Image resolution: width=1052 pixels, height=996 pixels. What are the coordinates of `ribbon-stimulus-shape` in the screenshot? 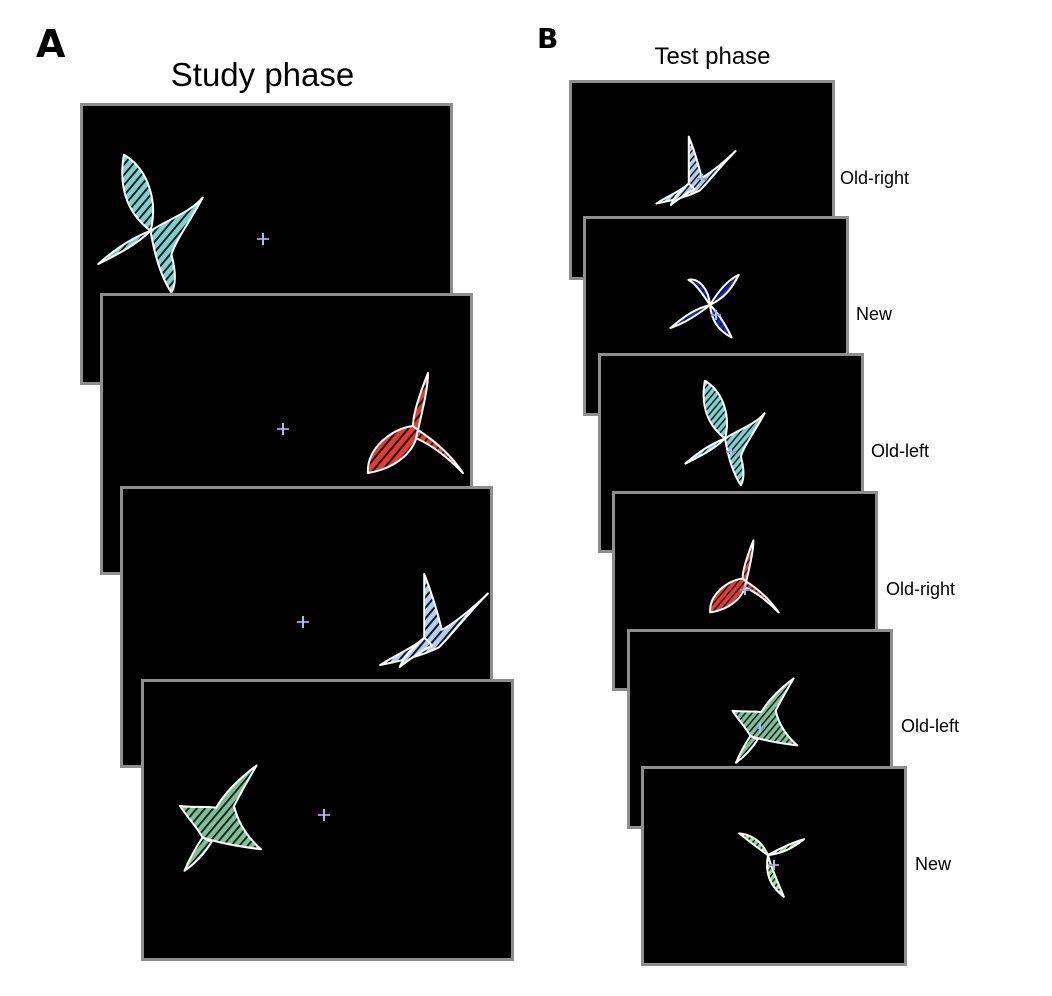 It's located at (772, 865).